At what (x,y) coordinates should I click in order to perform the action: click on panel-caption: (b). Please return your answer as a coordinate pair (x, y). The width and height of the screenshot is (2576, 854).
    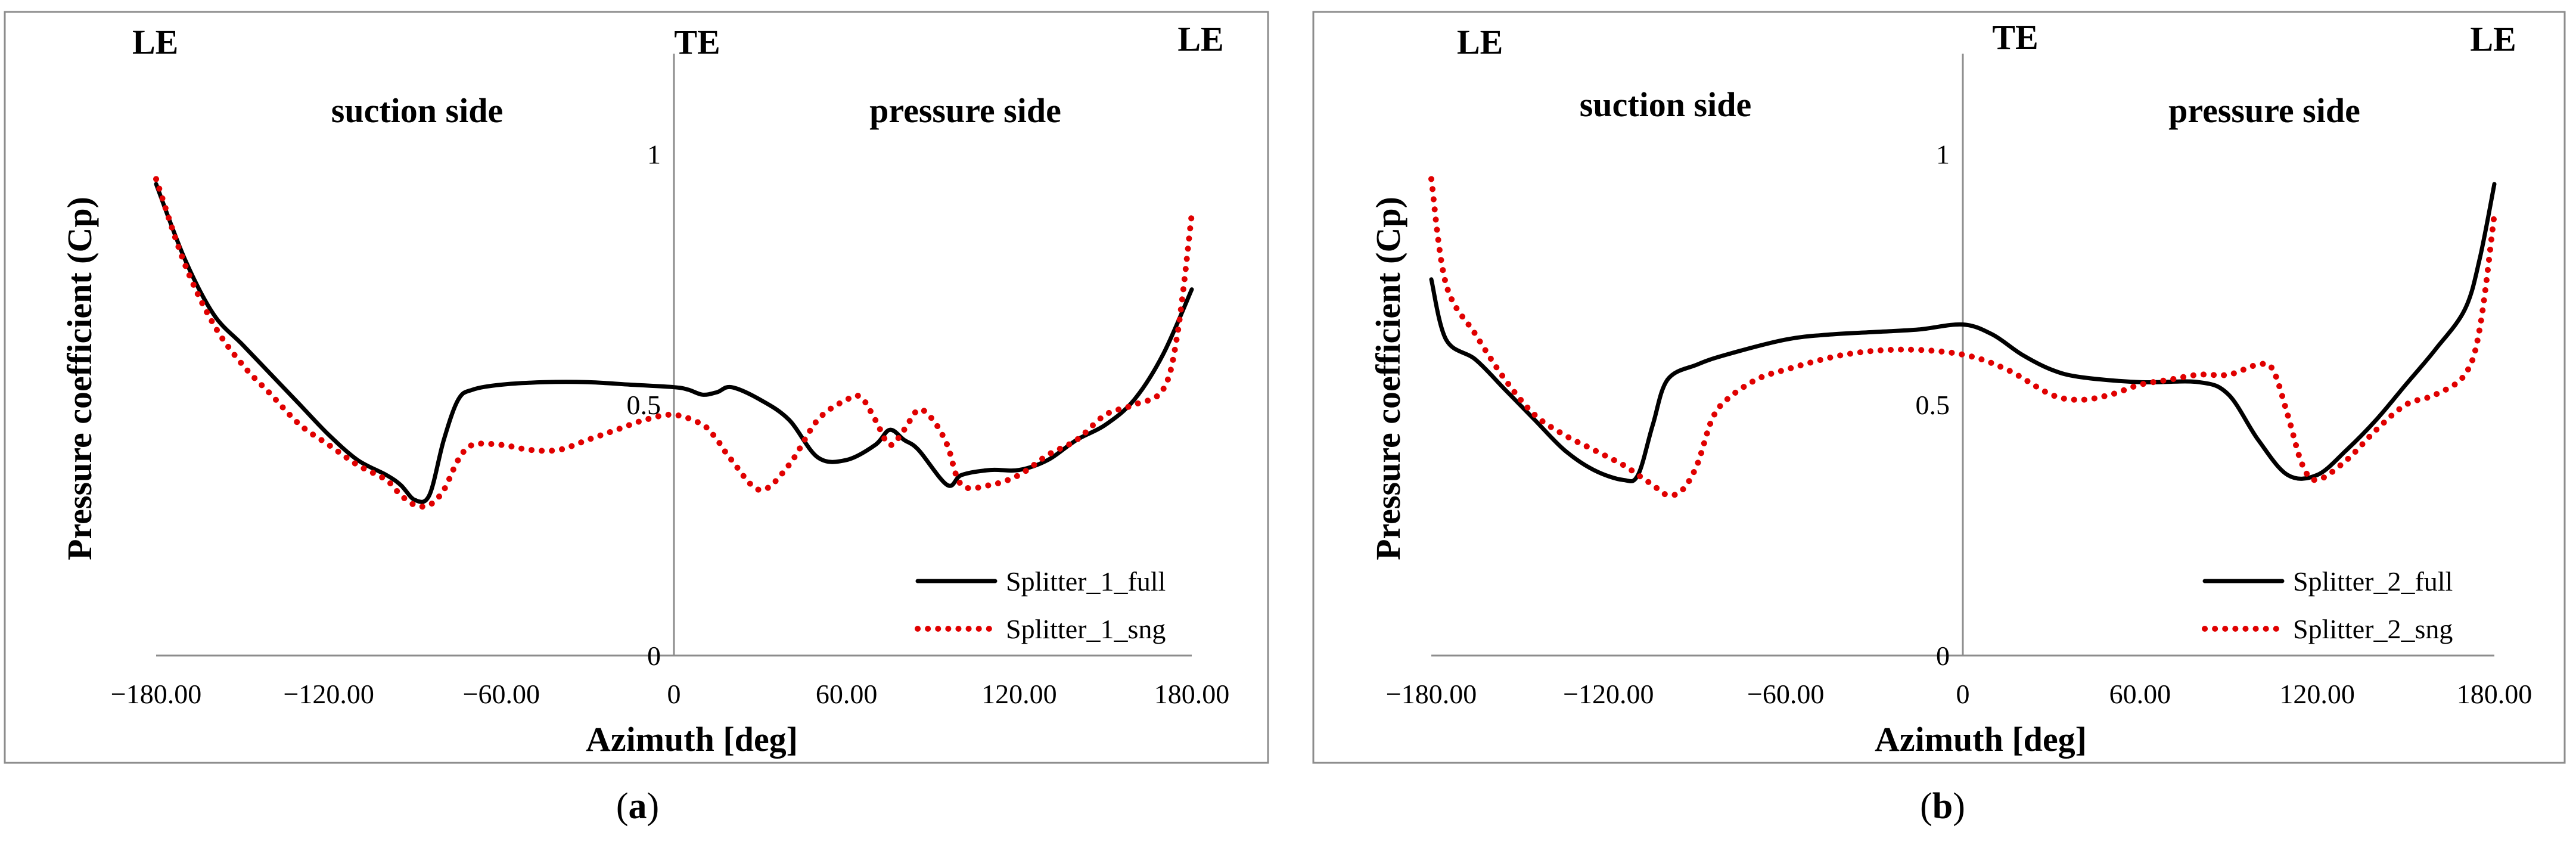
    Looking at the image, I should click on (1943, 807).